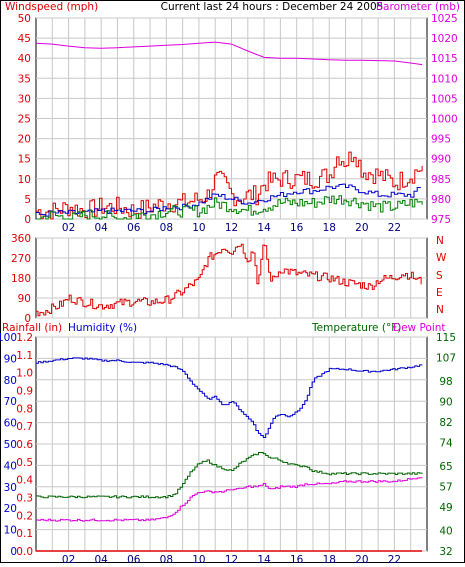 The width and height of the screenshot is (465, 567). I want to click on rainfall-tick-6: 0.6, so click(24, 445).